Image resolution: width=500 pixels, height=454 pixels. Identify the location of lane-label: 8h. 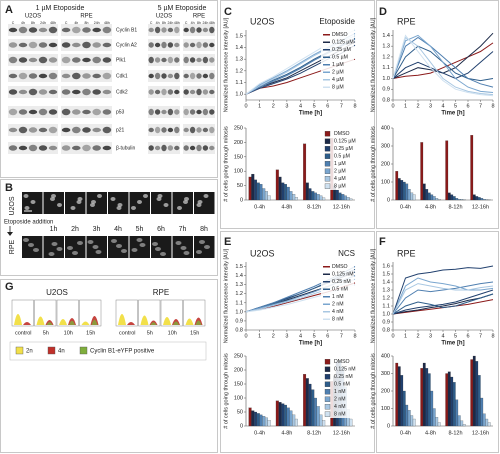
(164, 23).